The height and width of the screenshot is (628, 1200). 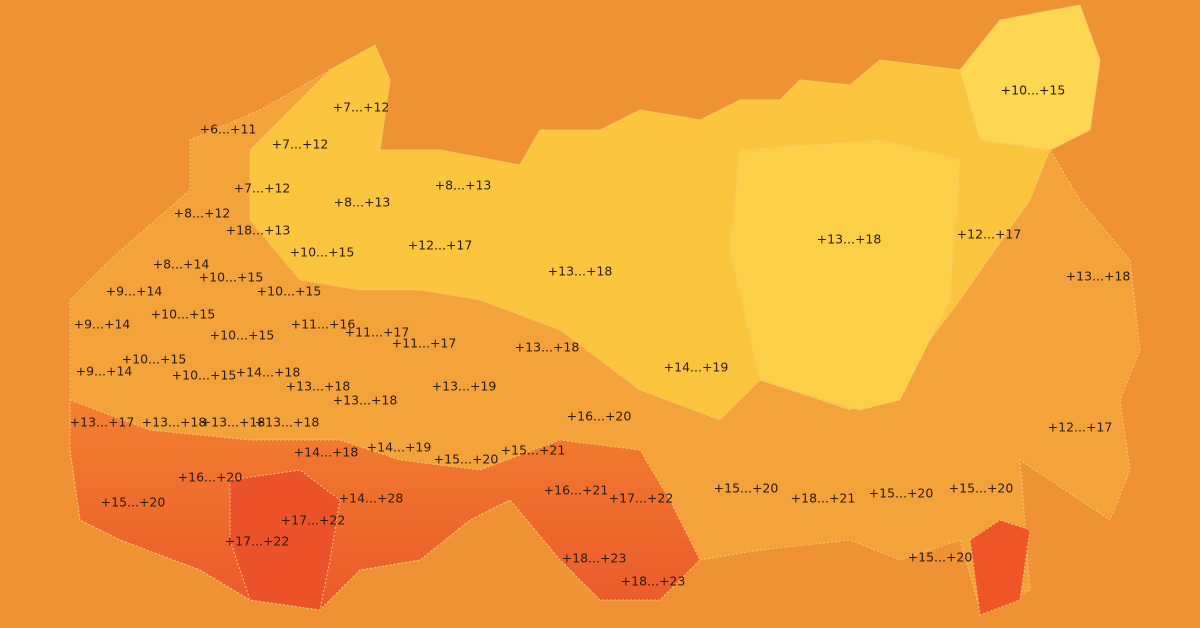 What do you see at coordinates (371, 498) in the screenshot?
I see `region-label: +14...+28` at bounding box center [371, 498].